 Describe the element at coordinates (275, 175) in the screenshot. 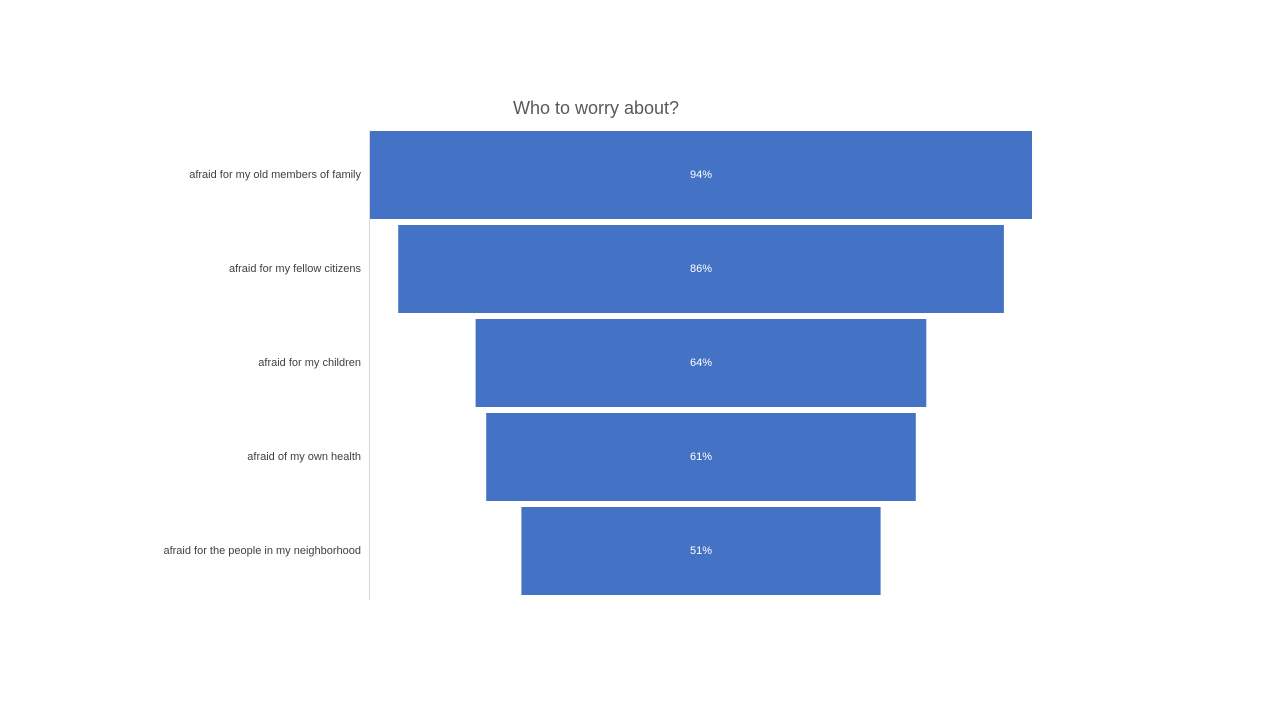

I see `category-label: afraid for my old members of family` at that location.